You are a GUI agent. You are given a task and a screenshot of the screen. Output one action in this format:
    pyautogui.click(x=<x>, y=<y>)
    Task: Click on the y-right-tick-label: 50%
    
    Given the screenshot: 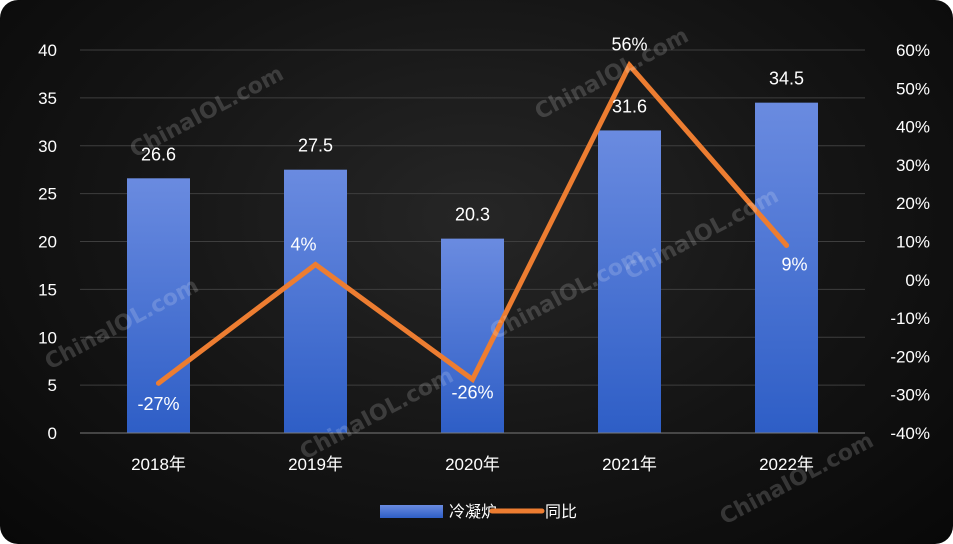 What is the action you would take?
    pyautogui.click(x=913, y=88)
    